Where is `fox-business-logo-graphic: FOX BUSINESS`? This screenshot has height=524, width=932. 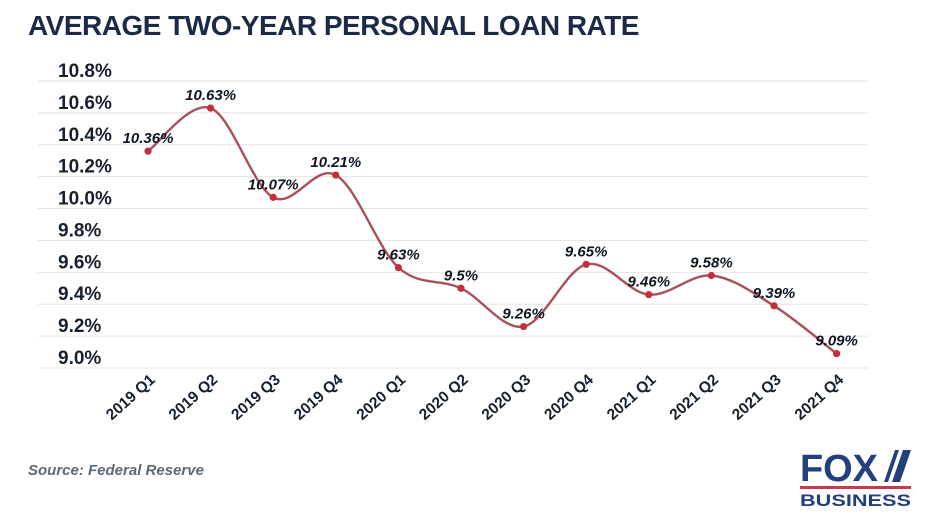
fox-business-logo-graphic: FOX BUSINESS is located at coordinates (855, 479).